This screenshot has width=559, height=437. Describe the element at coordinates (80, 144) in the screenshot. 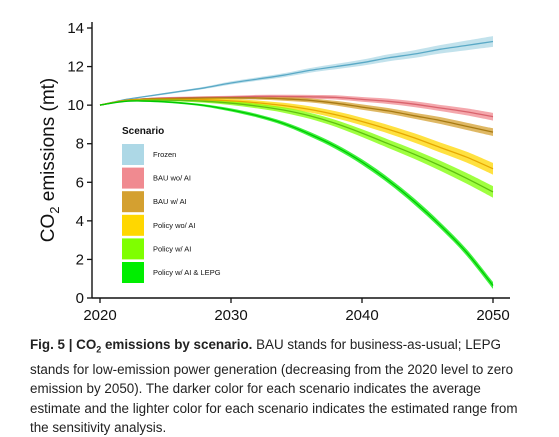

I see `y-tick-label-8: 8` at that location.